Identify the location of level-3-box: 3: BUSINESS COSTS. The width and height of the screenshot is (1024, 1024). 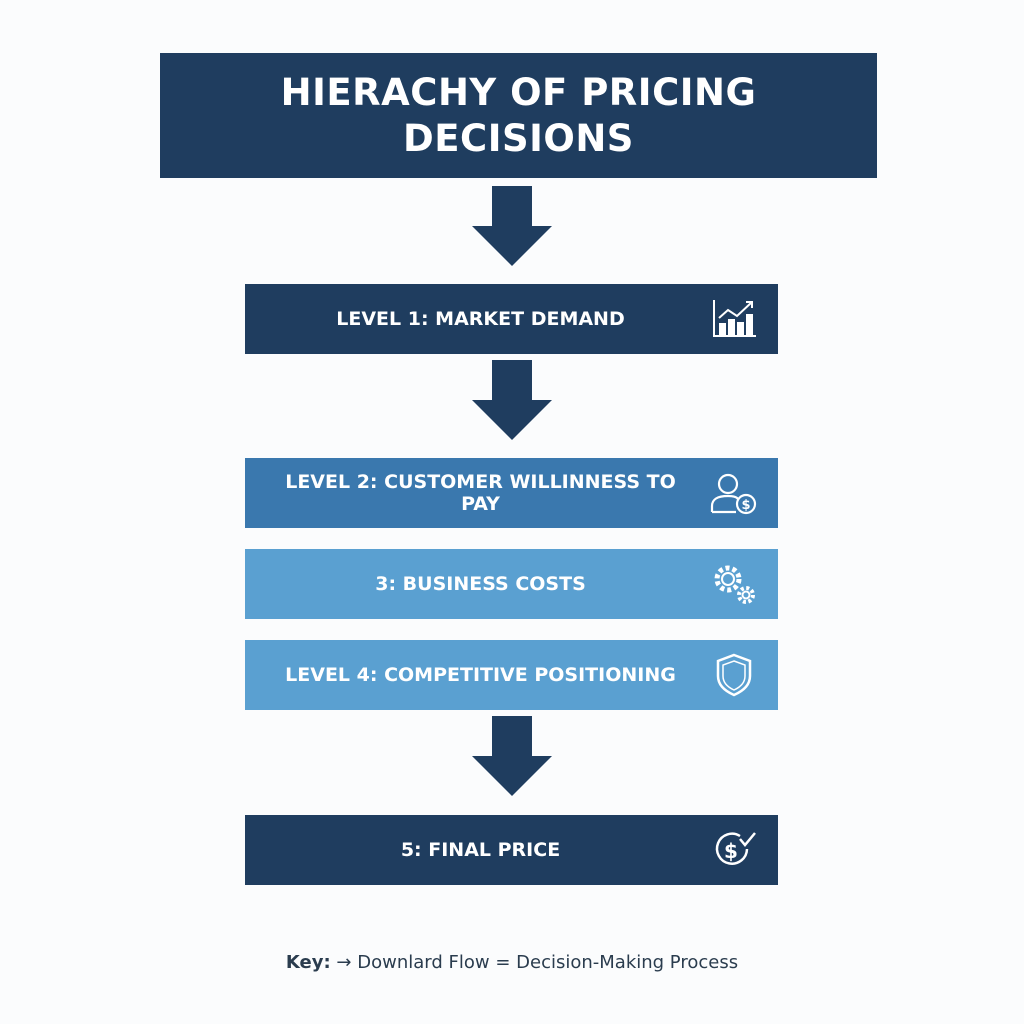
(511, 584).